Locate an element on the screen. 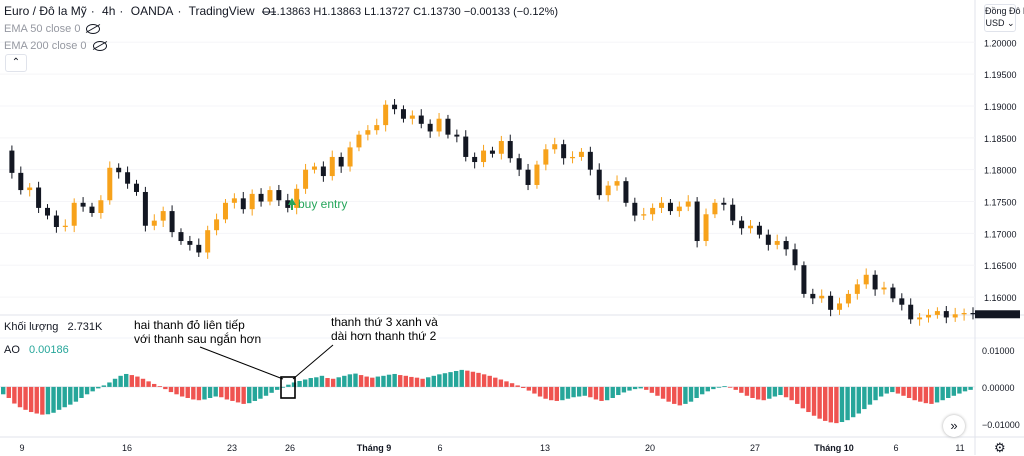 This screenshot has width=1024, height=456. collapse-legend-button: ⌃ is located at coordinates (16, 63).